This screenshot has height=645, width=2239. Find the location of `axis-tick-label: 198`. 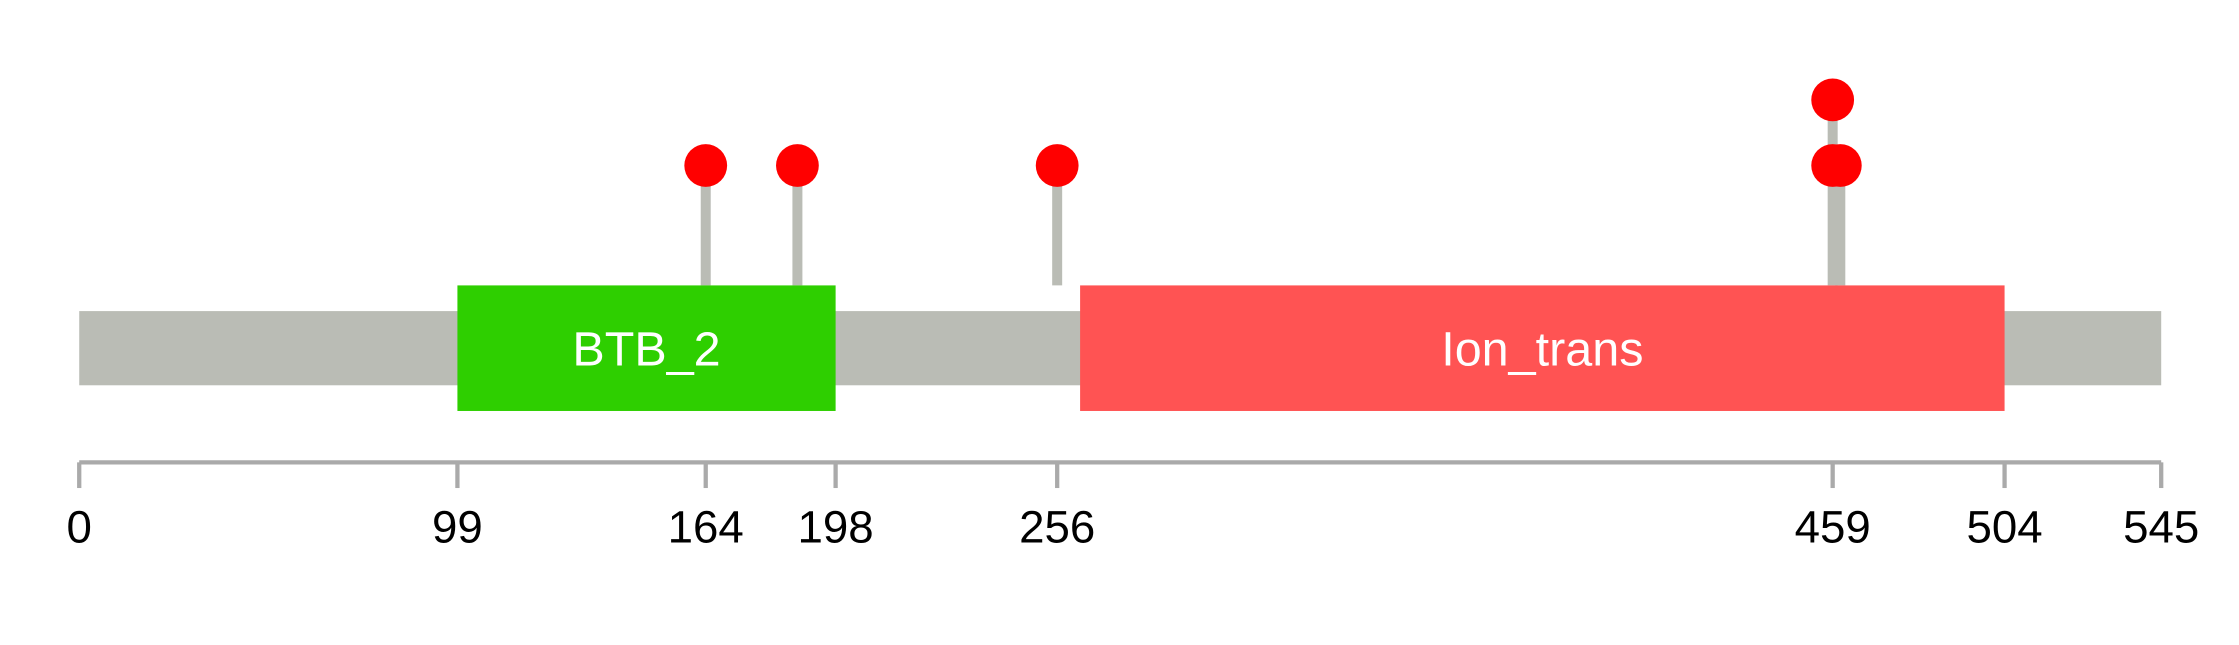

axis-tick-label: 198 is located at coordinates (836, 526).